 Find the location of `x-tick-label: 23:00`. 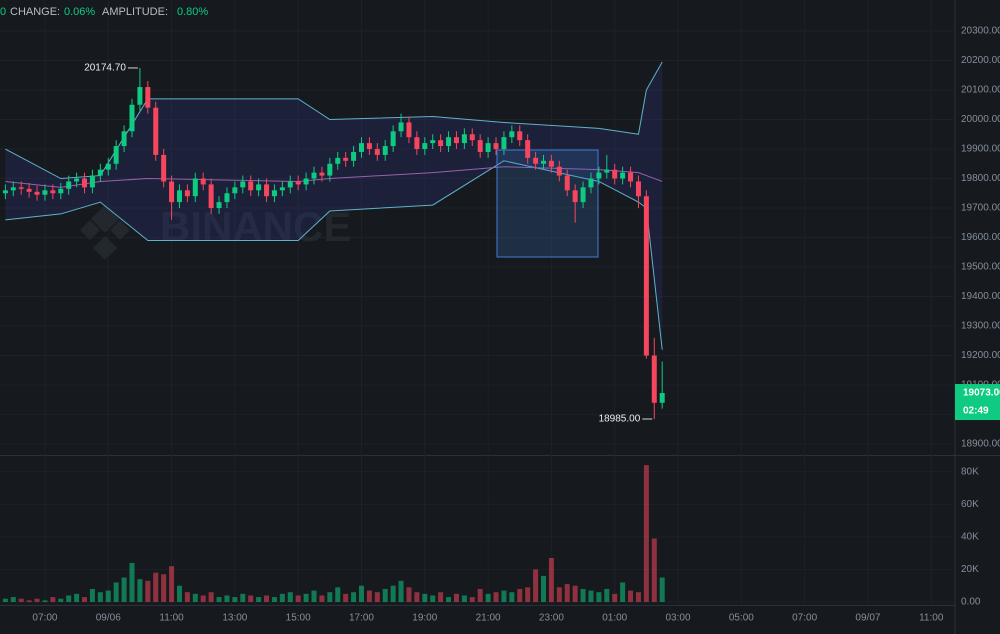

x-tick-label: 23:00 is located at coordinates (551, 618).